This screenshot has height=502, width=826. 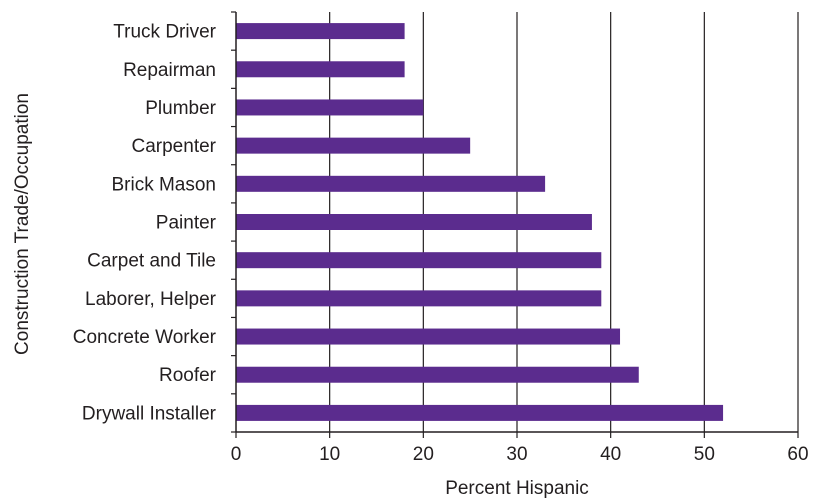 I want to click on x-axis-title: Percent Hispanic, so click(x=517, y=488).